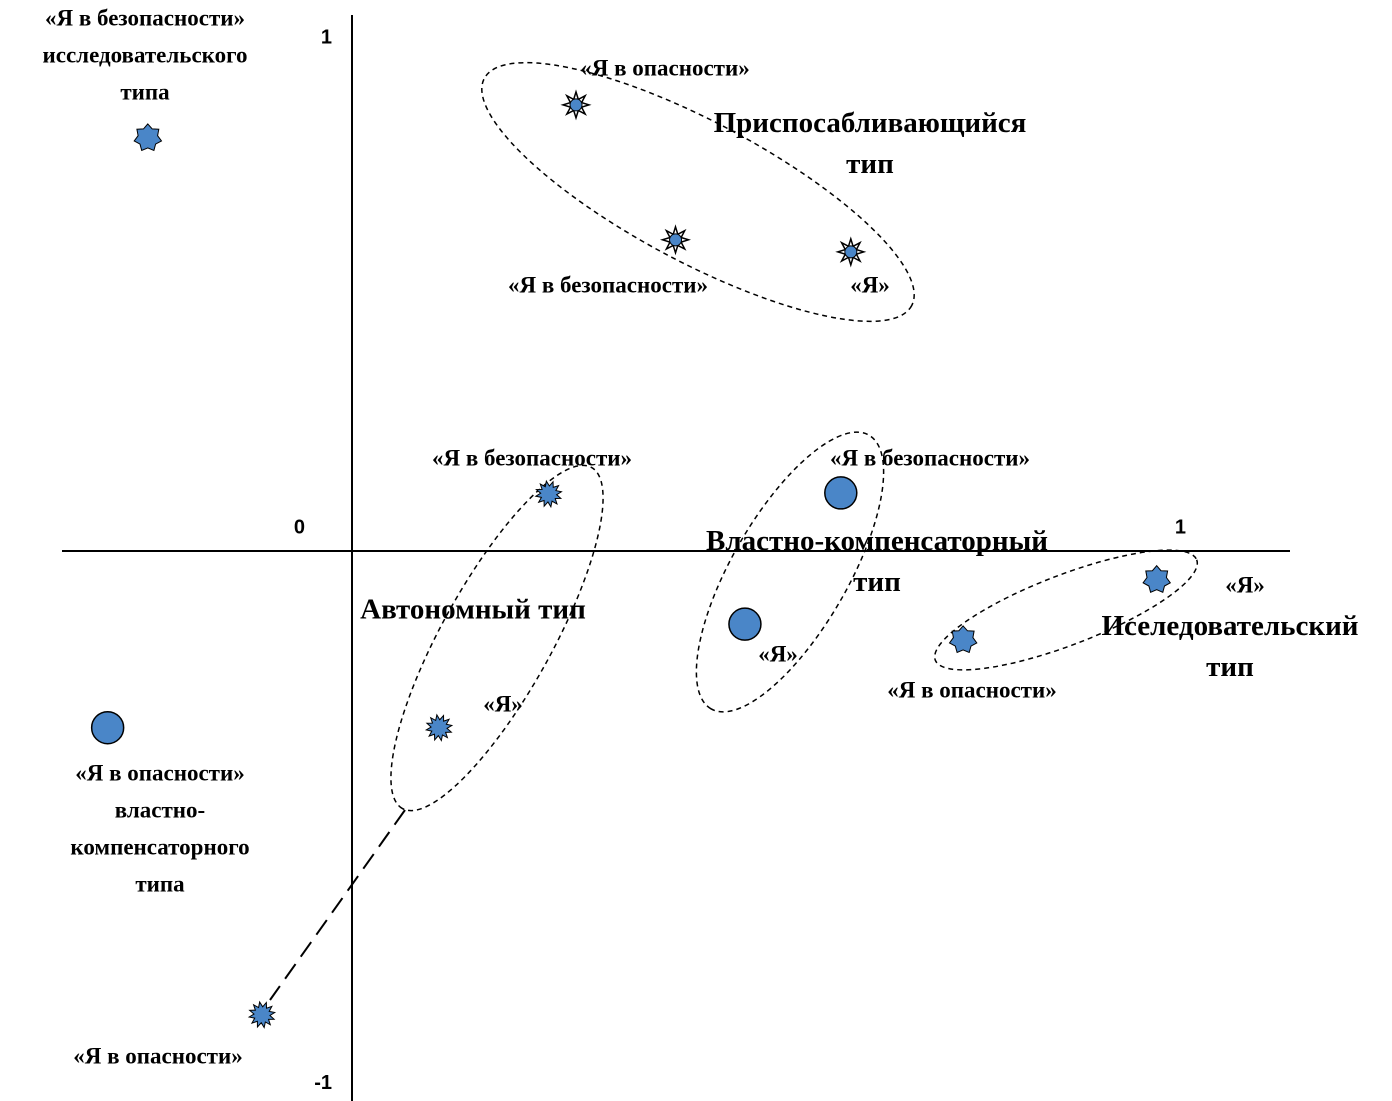  I want to click on point-label: исследовательского, so click(145, 54).